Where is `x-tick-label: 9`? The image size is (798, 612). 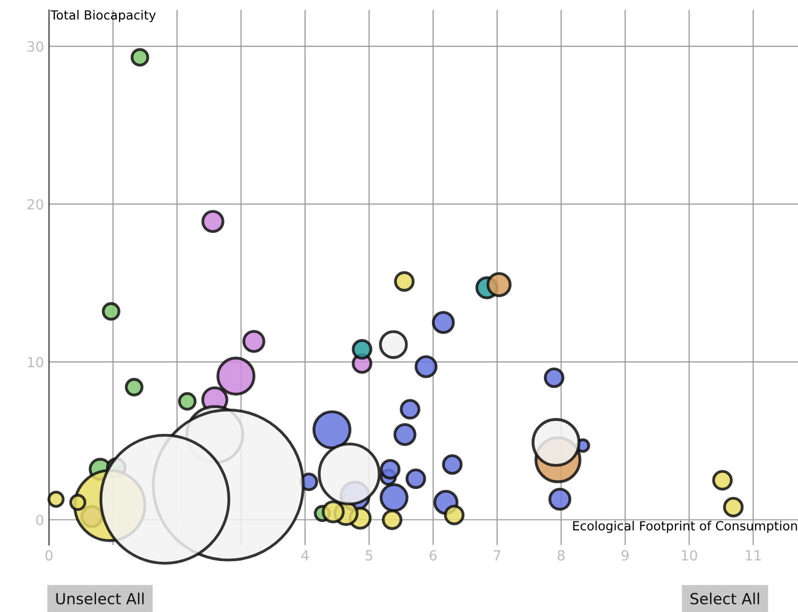
x-tick-label: 9 is located at coordinates (625, 555).